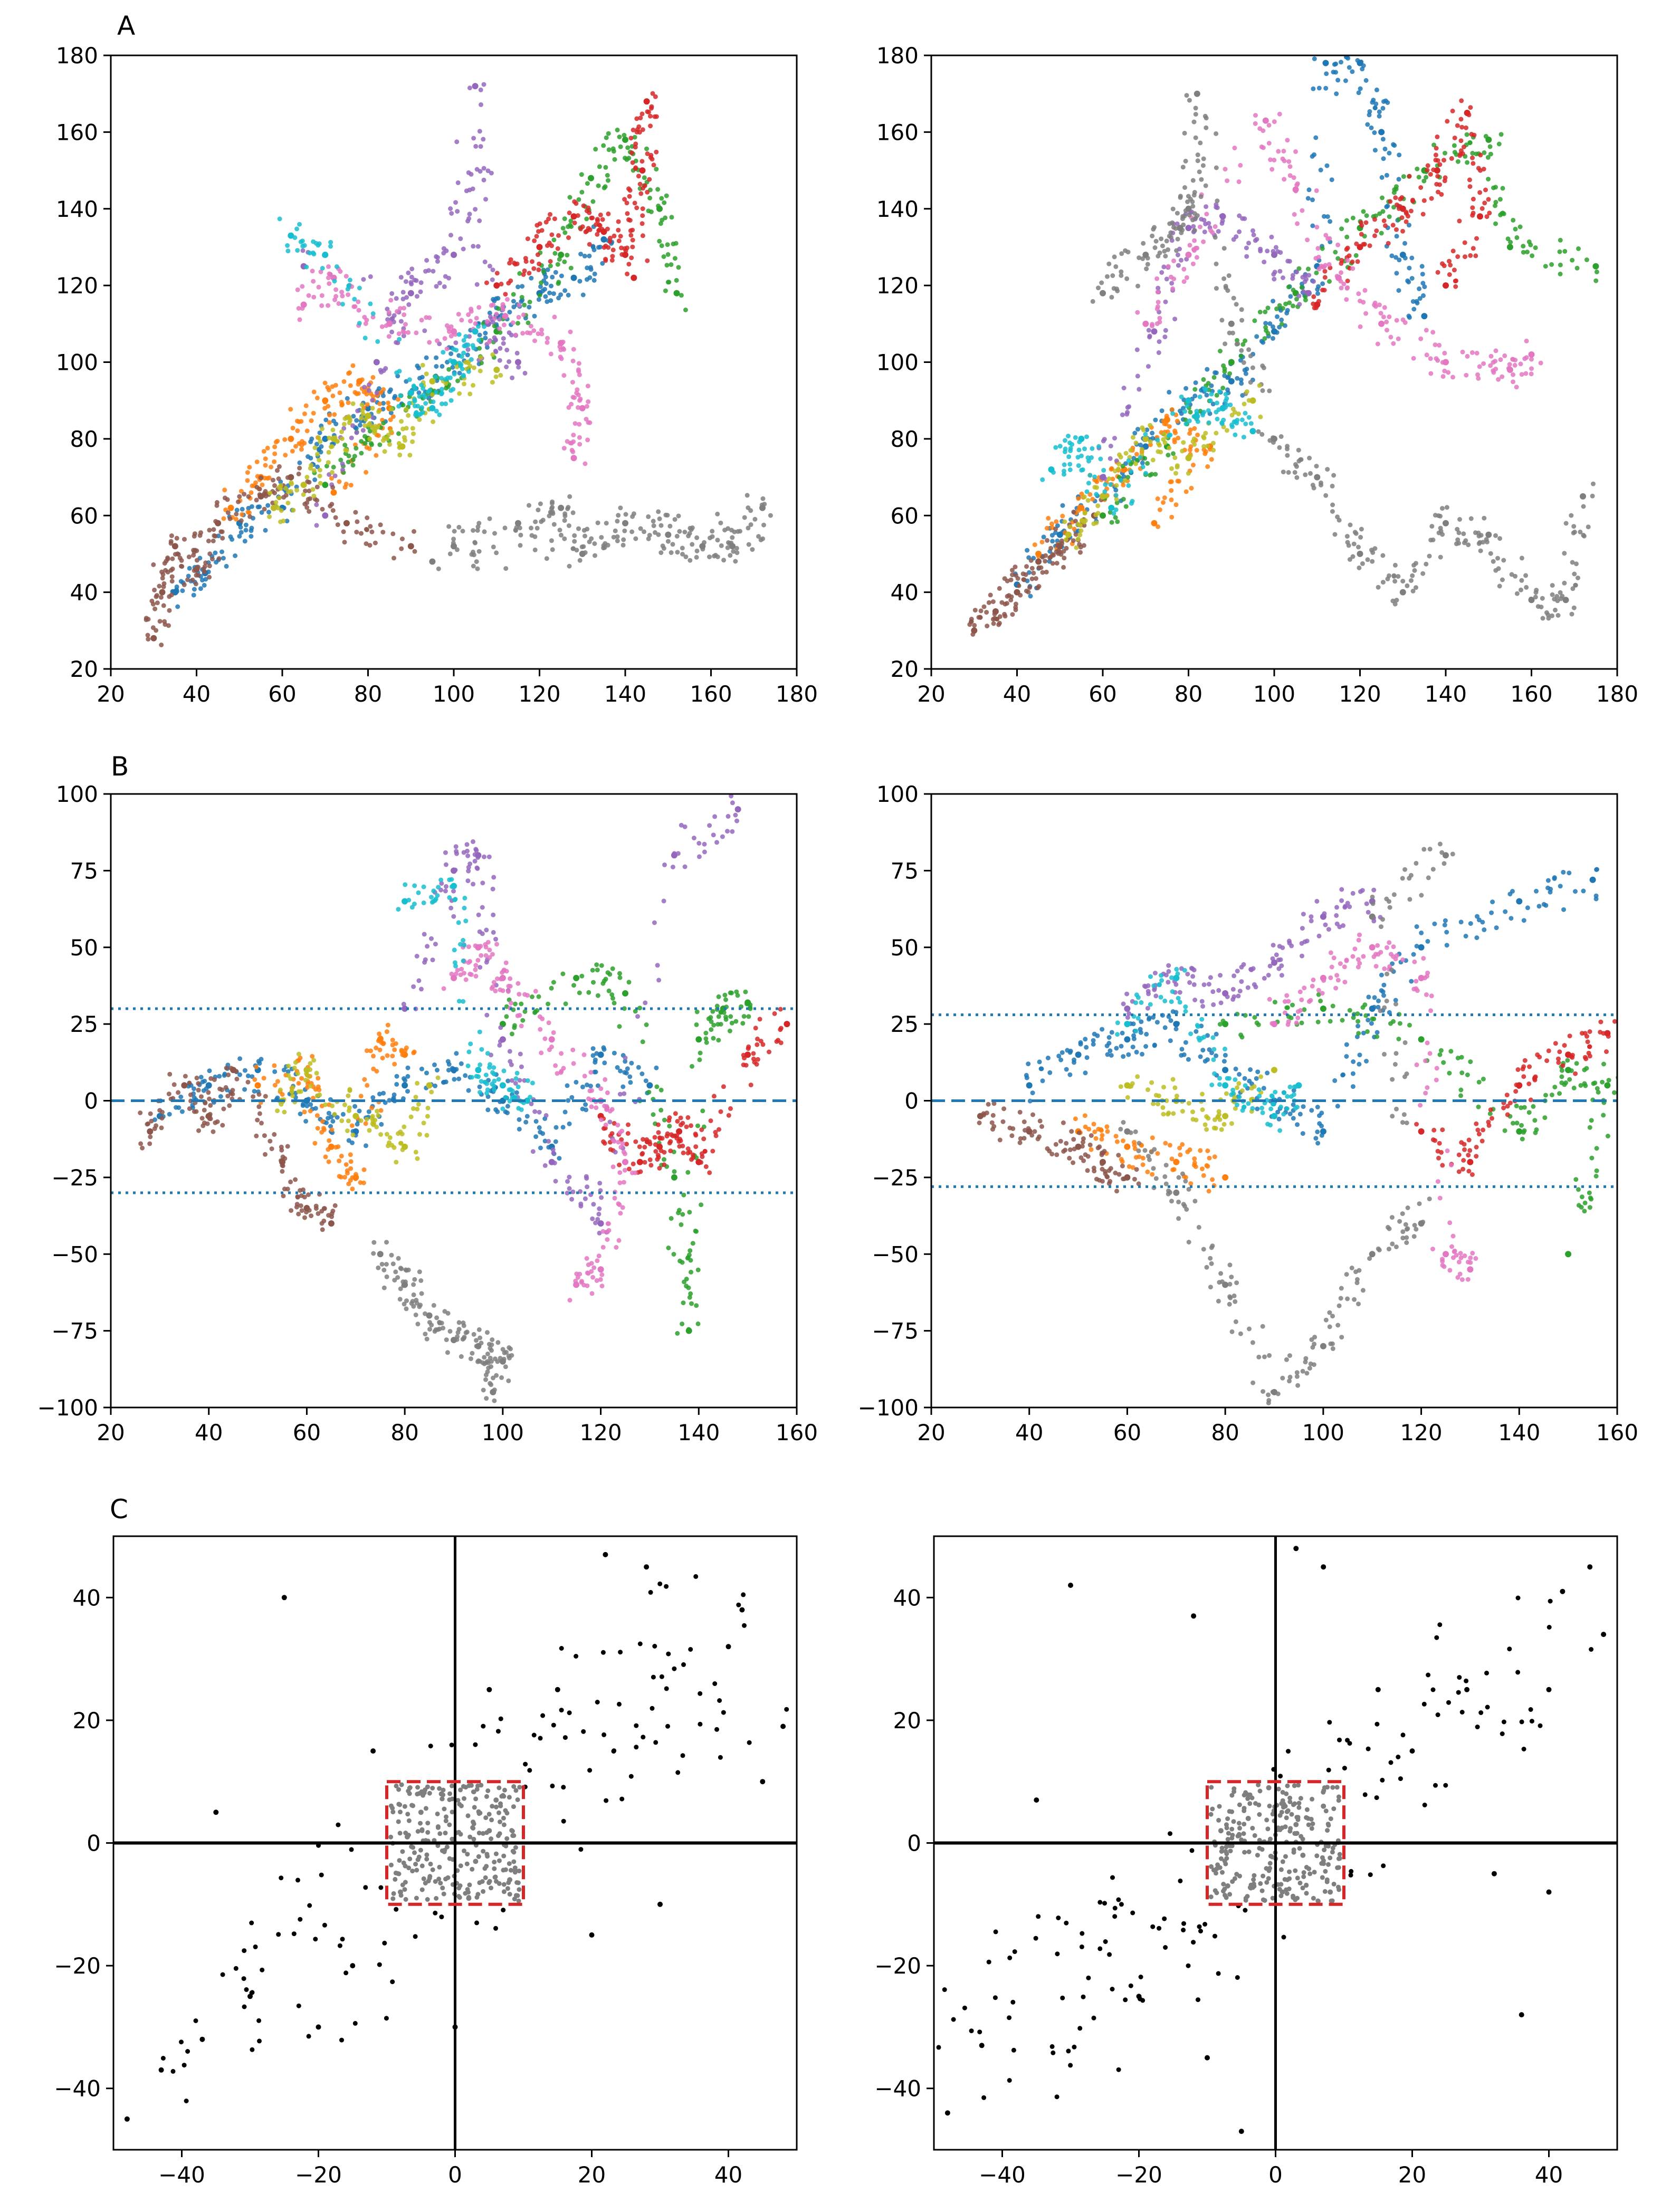 Image resolution: width=1661 pixels, height=2212 pixels. Describe the element at coordinates (119, 1509) in the screenshot. I see `panel-letter-c: C` at that location.